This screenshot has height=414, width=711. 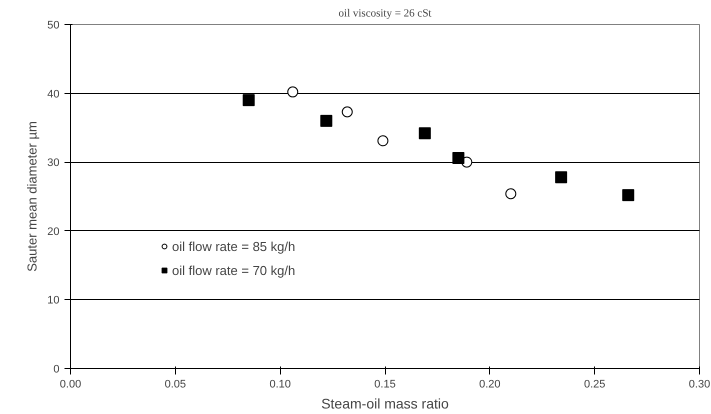 What do you see at coordinates (280, 384) in the screenshot?
I see `x-tick-label: 0.10` at bounding box center [280, 384].